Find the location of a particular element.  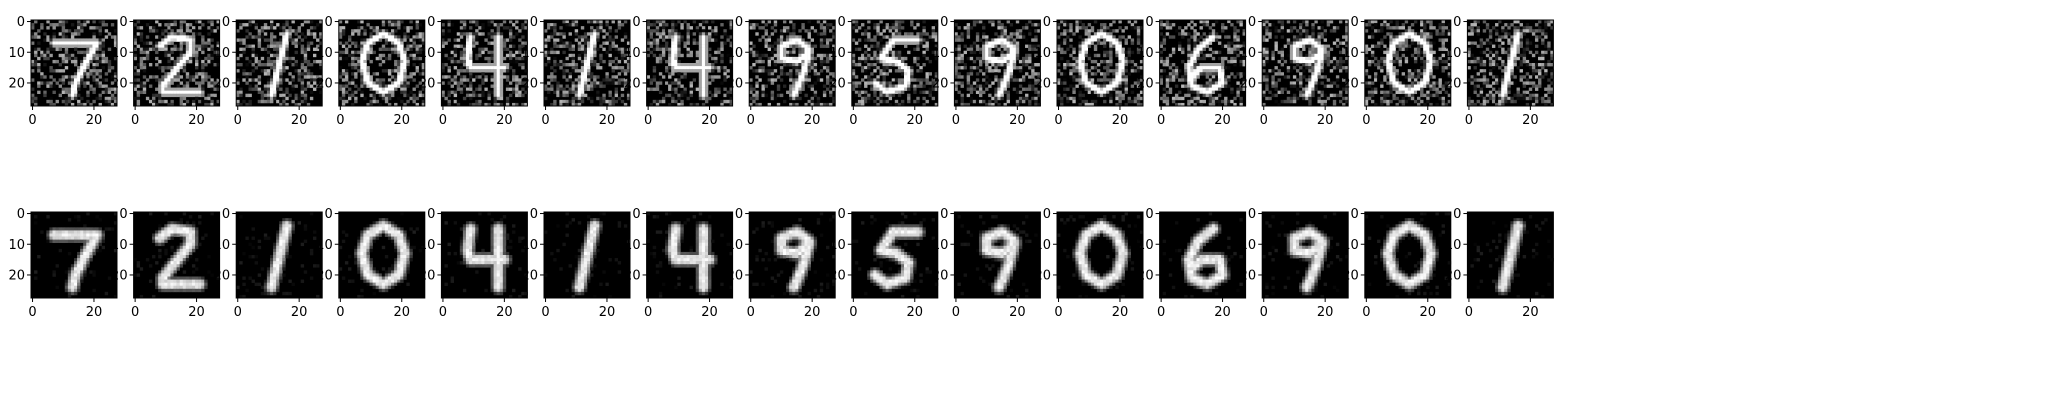

digit-image-denoised-7: 0 20 0 10 20 is located at coordinates (781, 263).